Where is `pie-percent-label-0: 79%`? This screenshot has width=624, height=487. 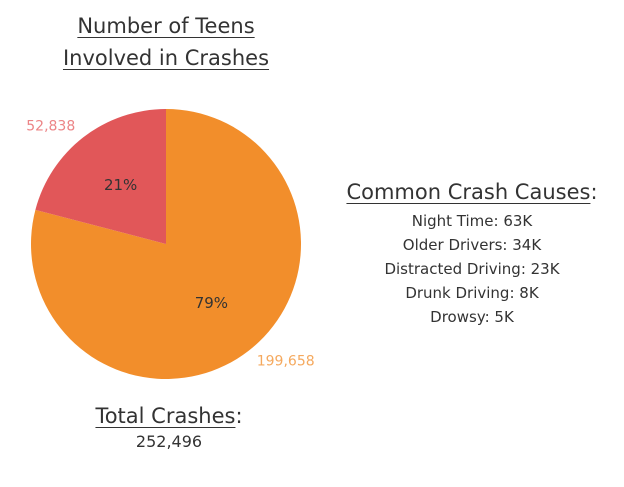
pie-percent-label-0: 79% is located at coordinates (211, 303).